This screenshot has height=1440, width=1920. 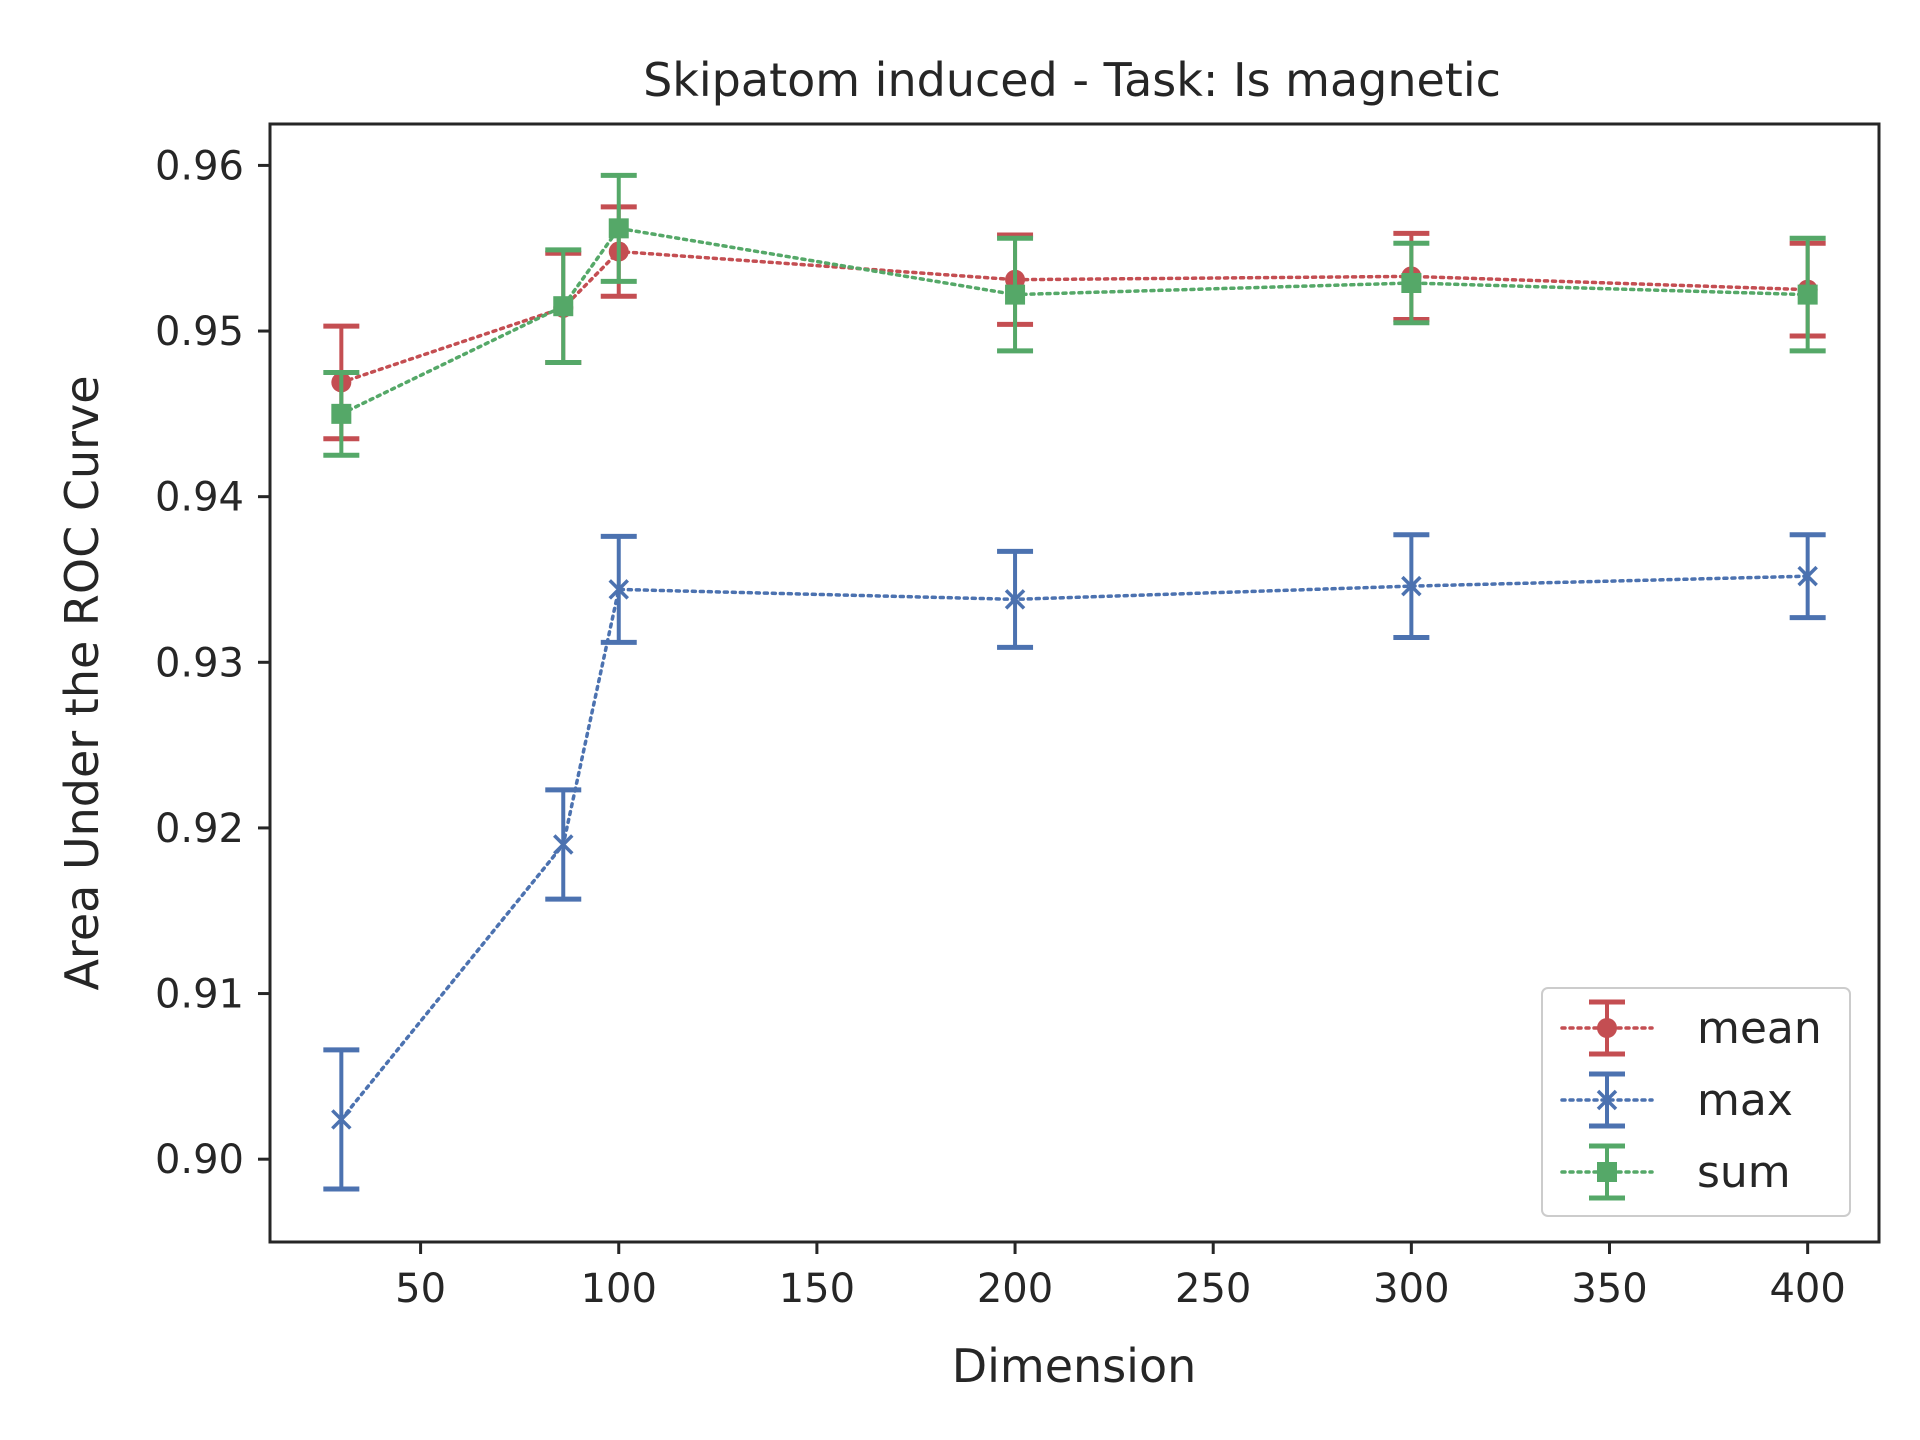 What do you see at coordinates (817, 1289) in the screenshot?
I see `x-tick-label: 150` at bounding box center [817, 1289].